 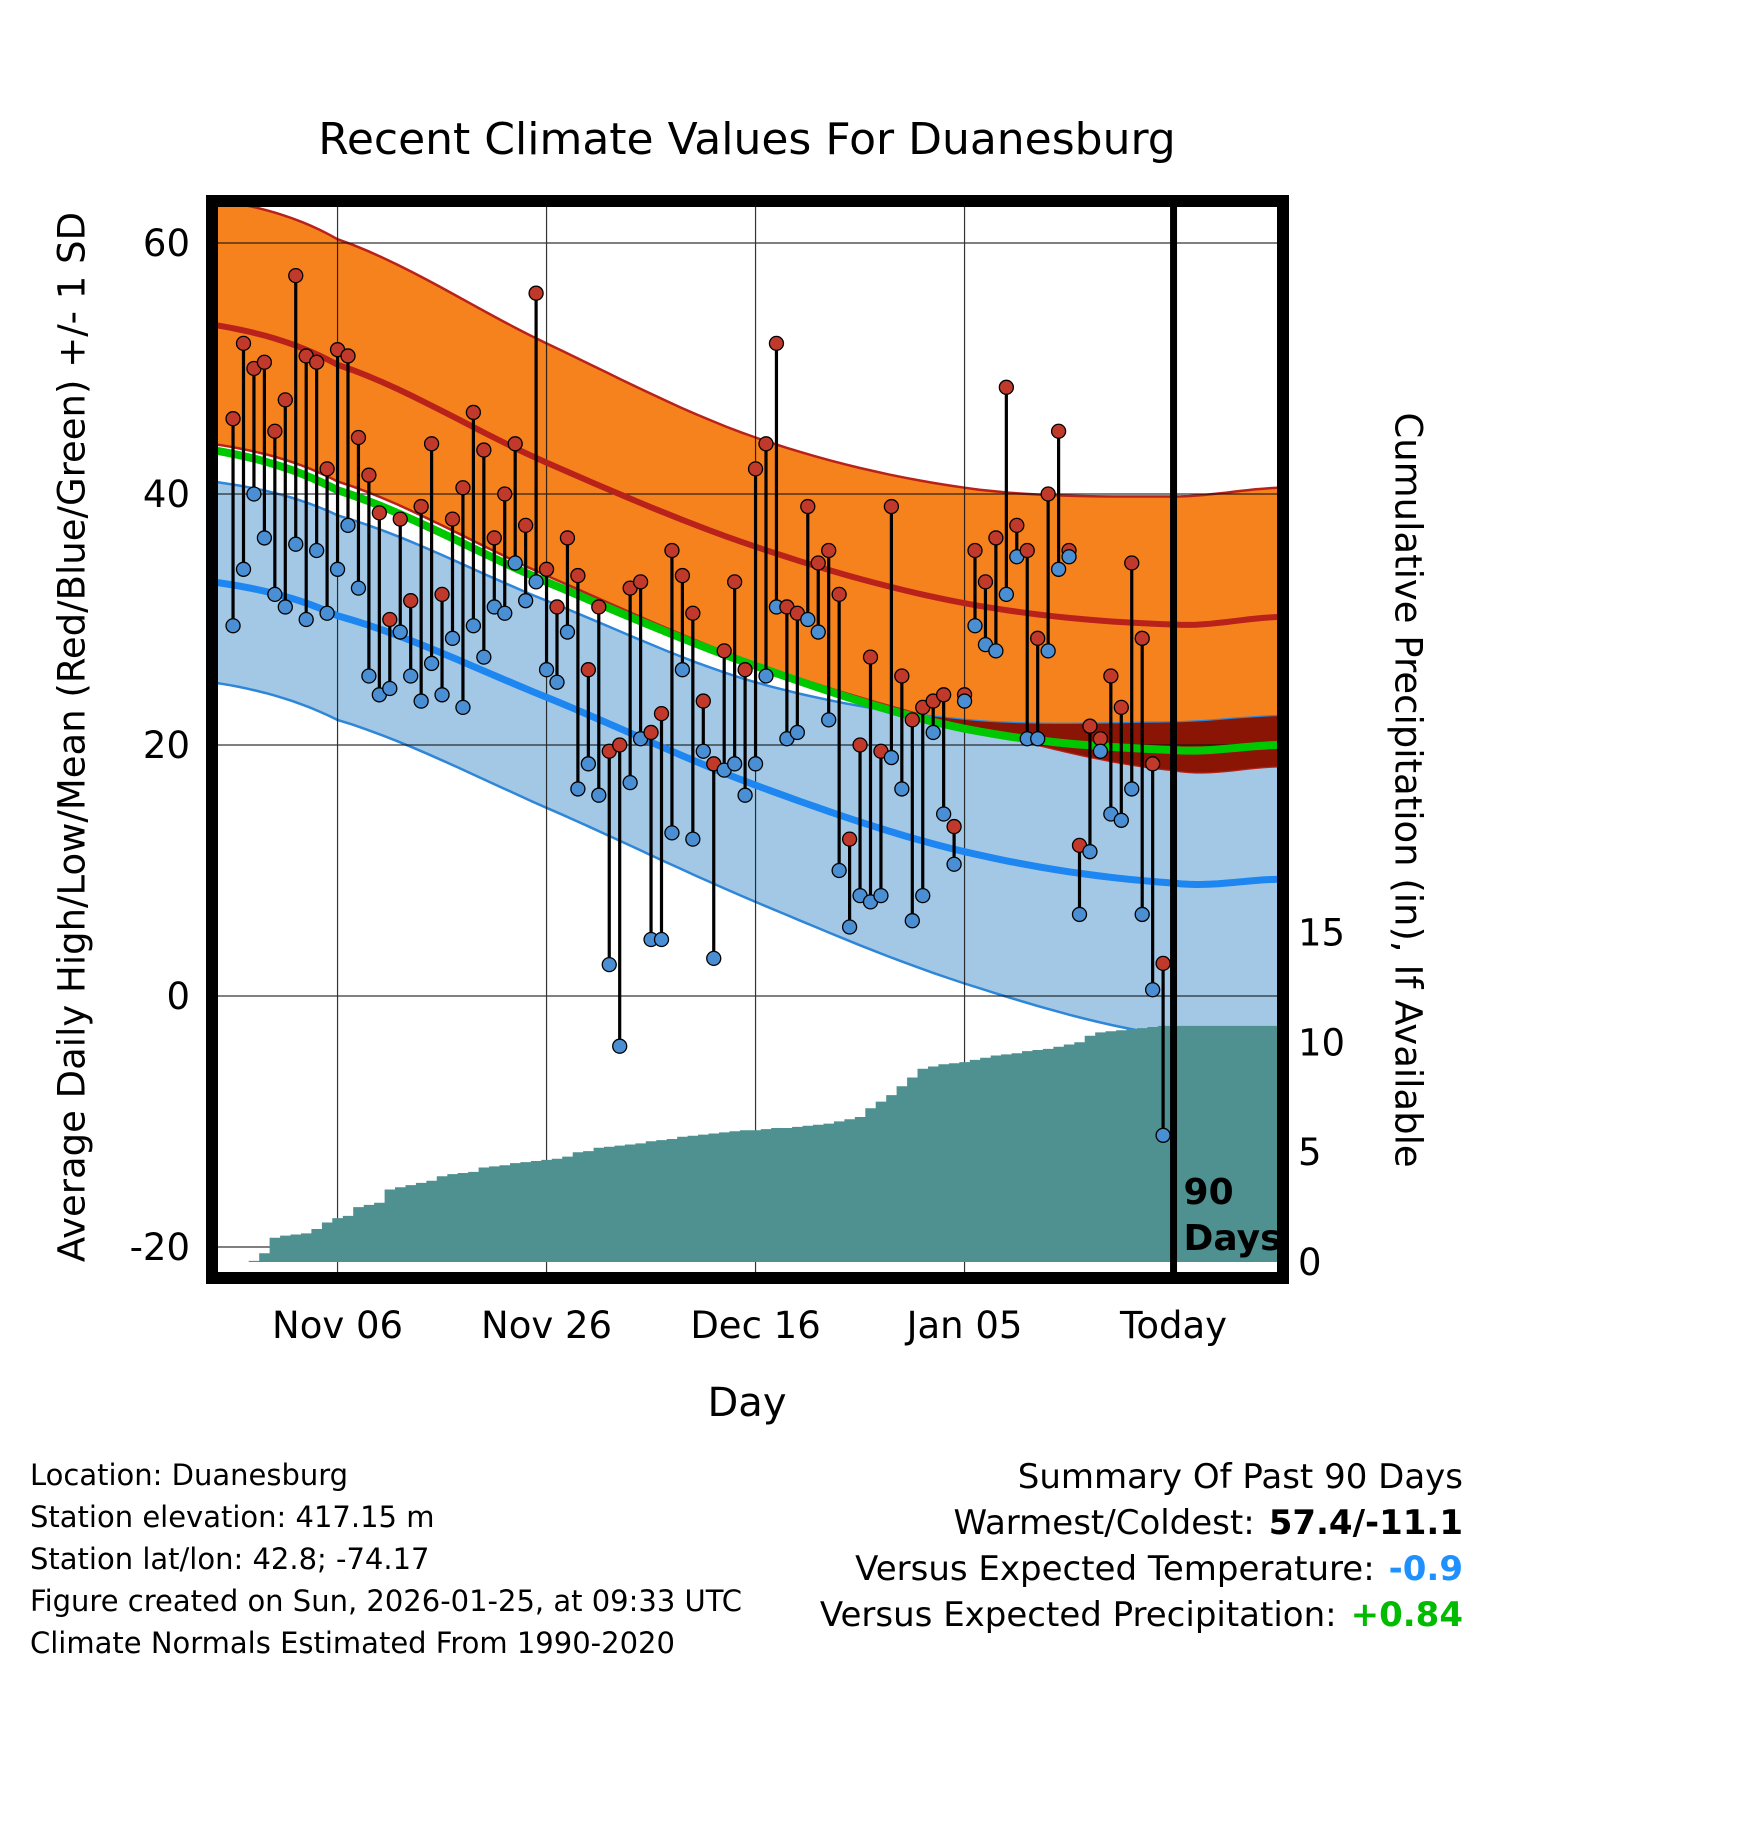 What do you see at coordinates (337, 1325) in the screenshot?
I see `x-axis-tick-label: Nov 06` at bounding box center [337, 1325].